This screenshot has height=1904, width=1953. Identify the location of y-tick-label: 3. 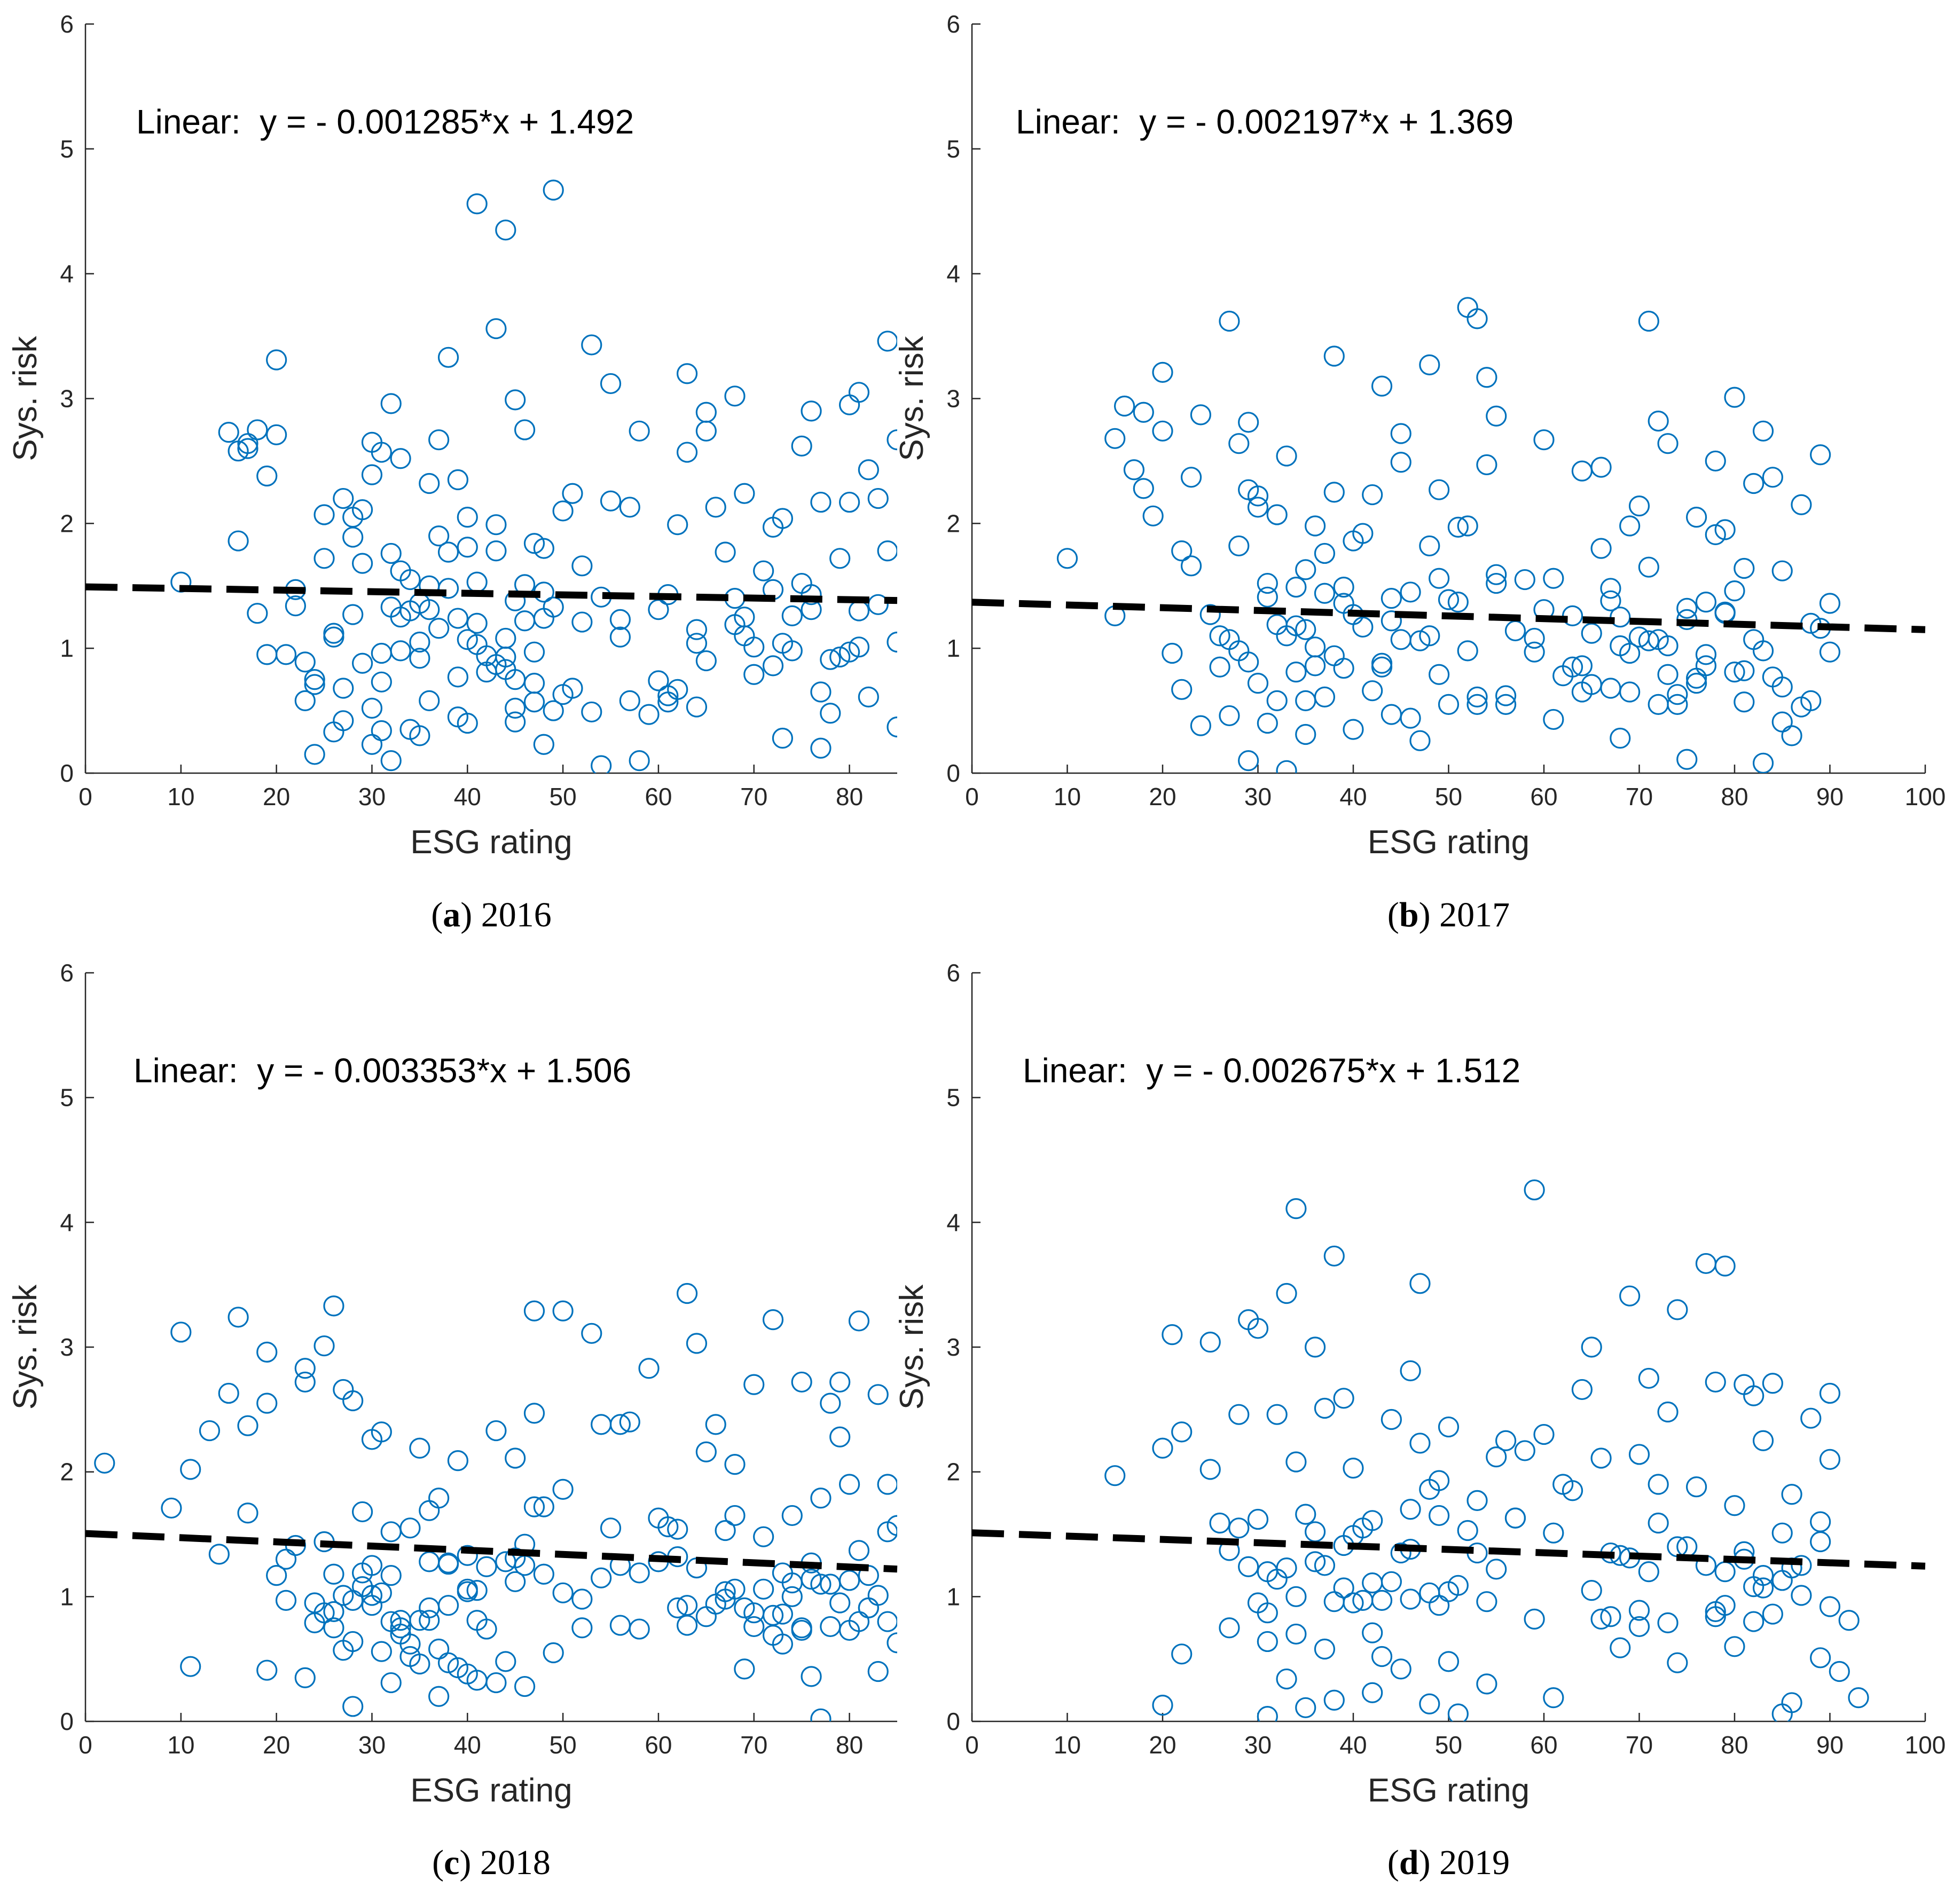
(67, 1347).